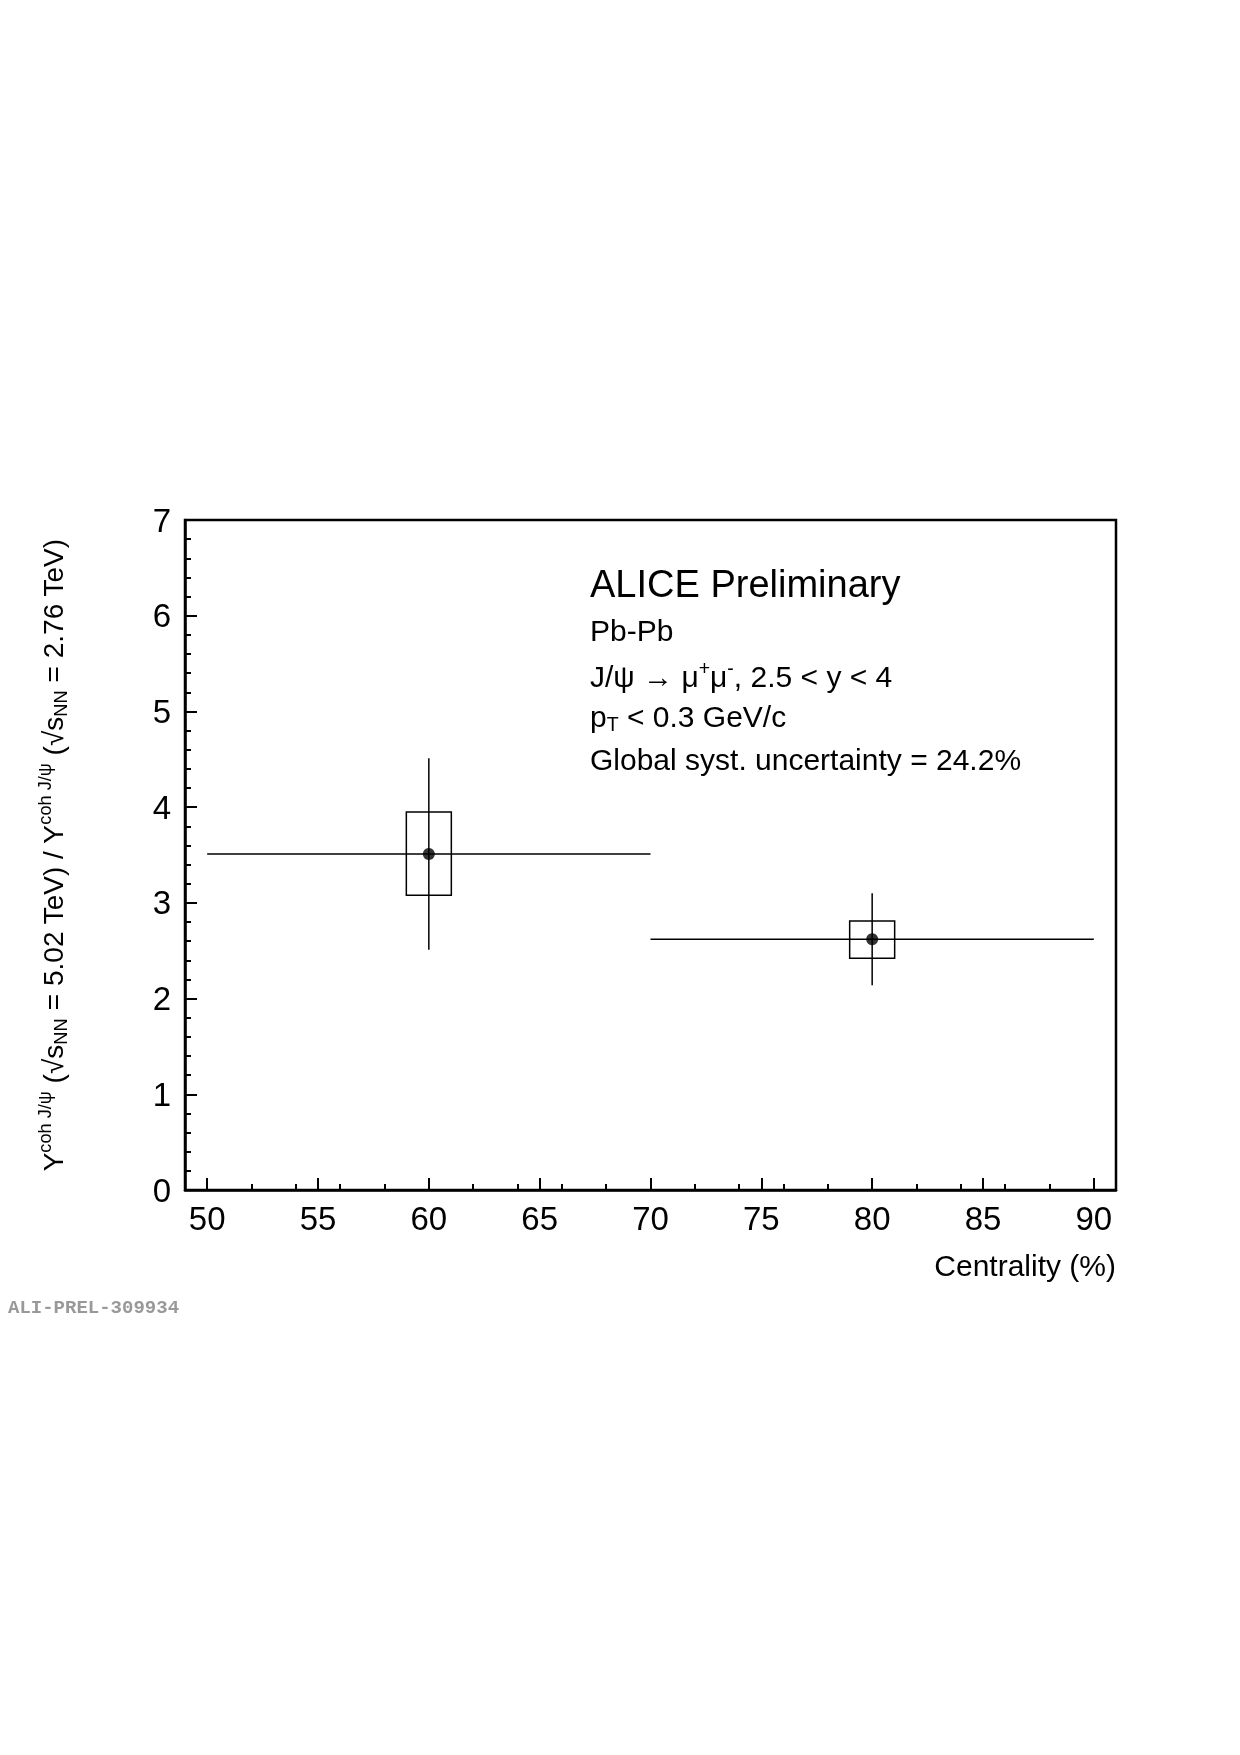  What do you see at coordinates (161, 1190) in the screenshot?
I see `y-tick-label: 0` at bounding box center [161, 1190].